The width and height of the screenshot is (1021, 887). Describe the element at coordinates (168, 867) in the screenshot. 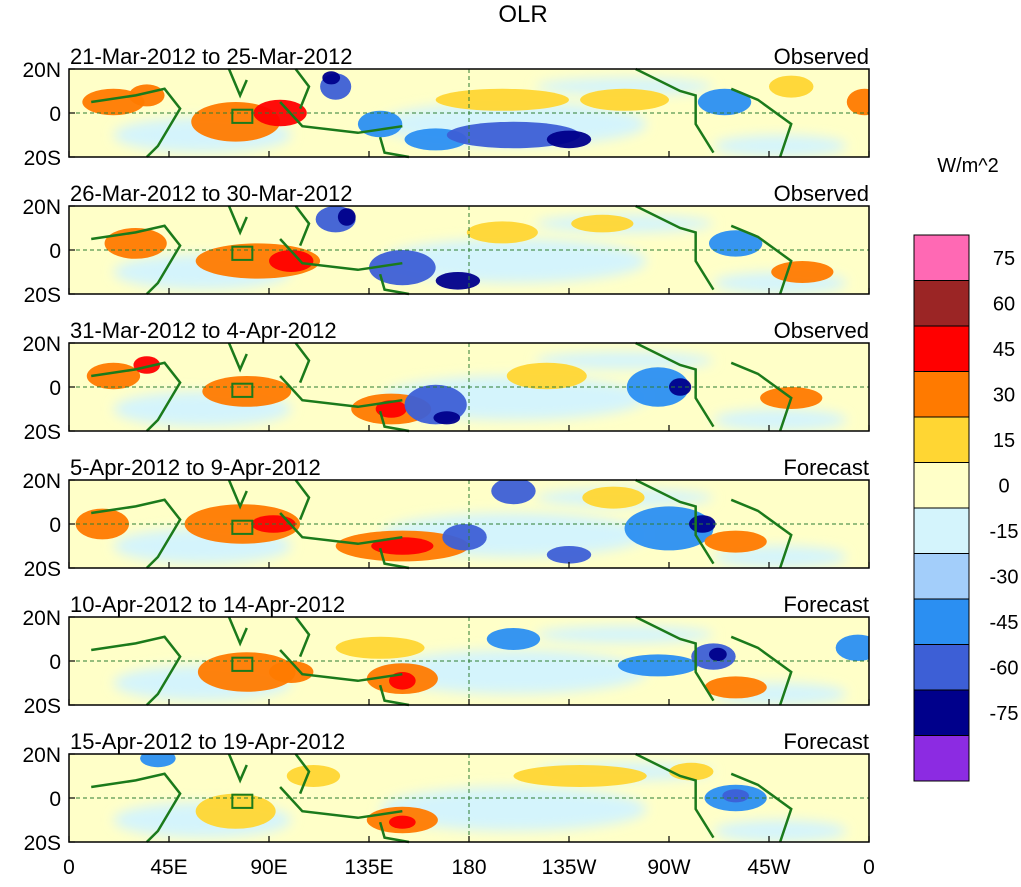

I see `x-tick-label: 45E` at that location.